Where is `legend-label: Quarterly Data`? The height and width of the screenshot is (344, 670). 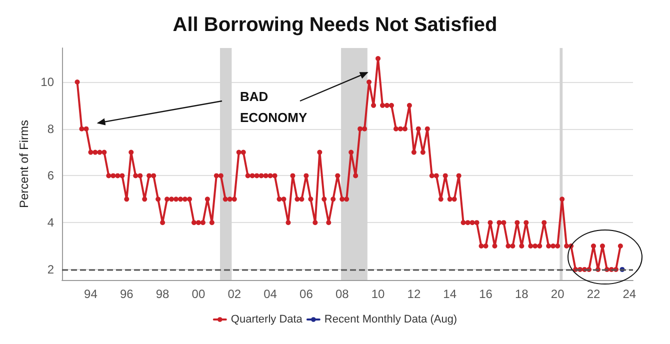
legend-label: Quarterly Data is located at coordinates (267, 320).